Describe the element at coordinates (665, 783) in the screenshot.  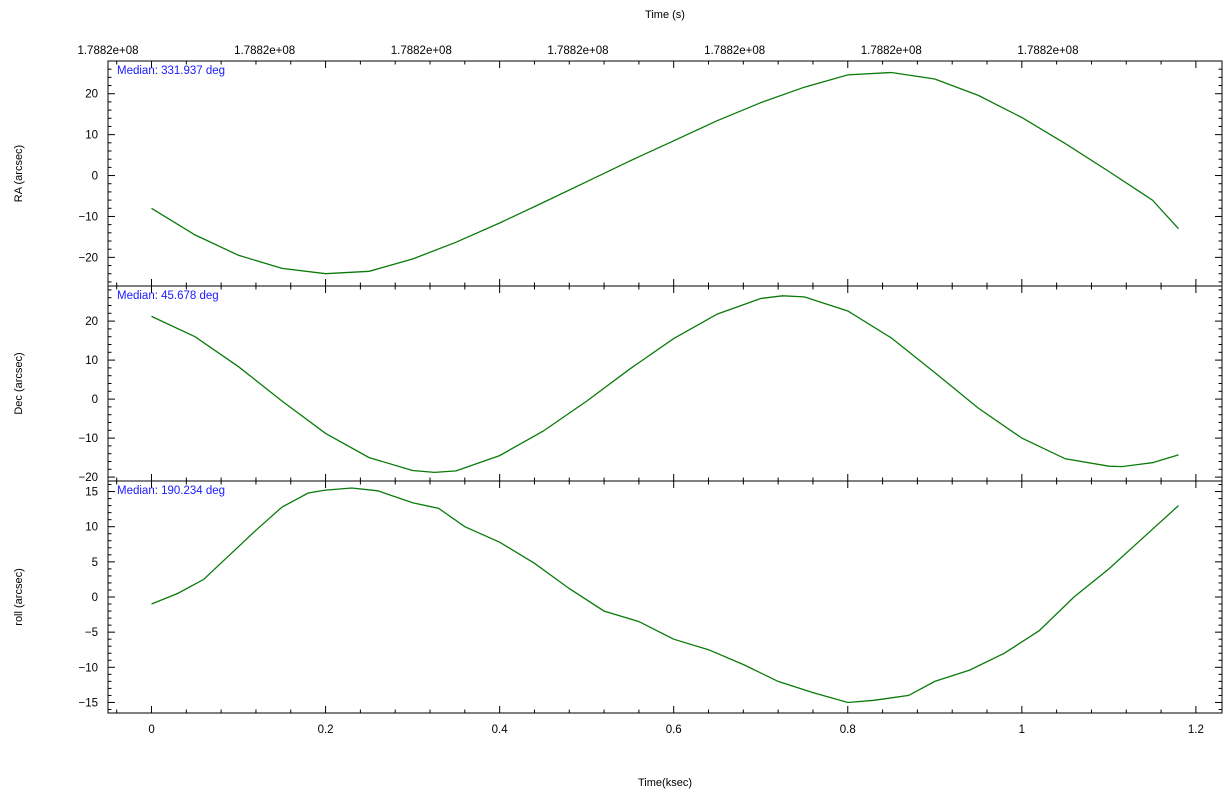
I see `x-axis-title: Time(ksec)` at that location.